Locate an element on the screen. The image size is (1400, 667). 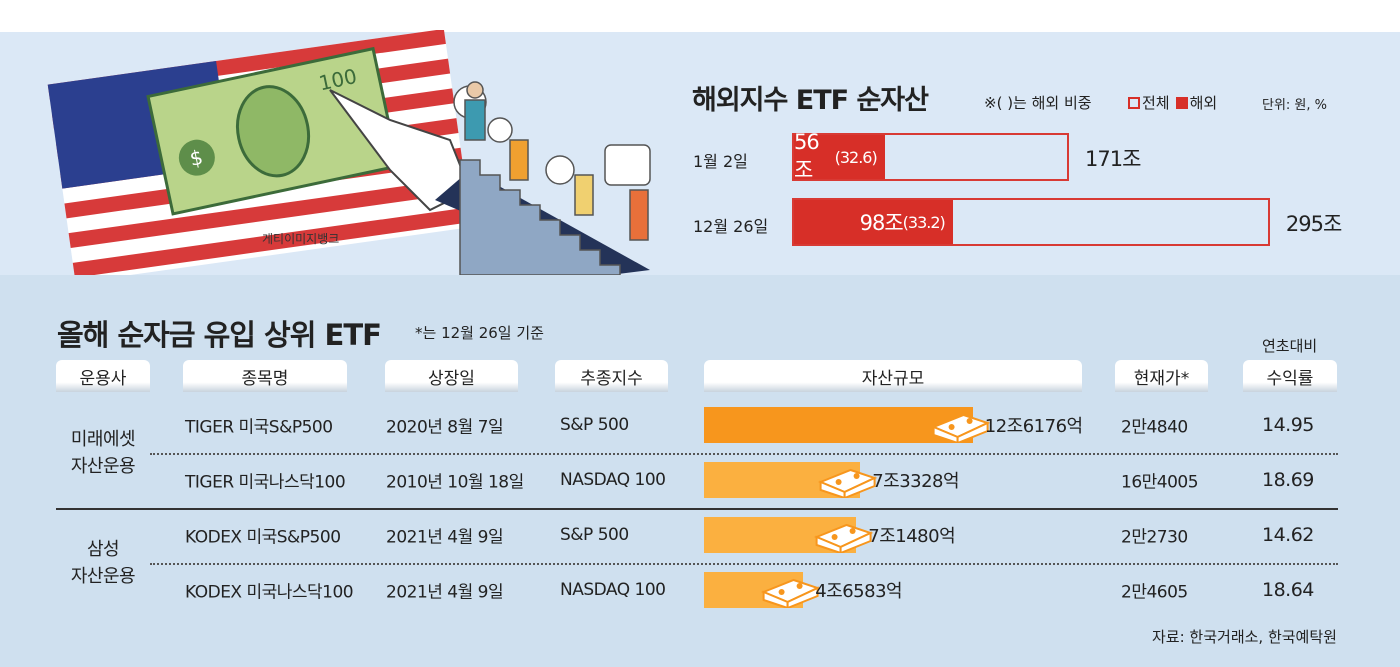
price-cell: 2만2730 is located at coordinates (1154, 537).